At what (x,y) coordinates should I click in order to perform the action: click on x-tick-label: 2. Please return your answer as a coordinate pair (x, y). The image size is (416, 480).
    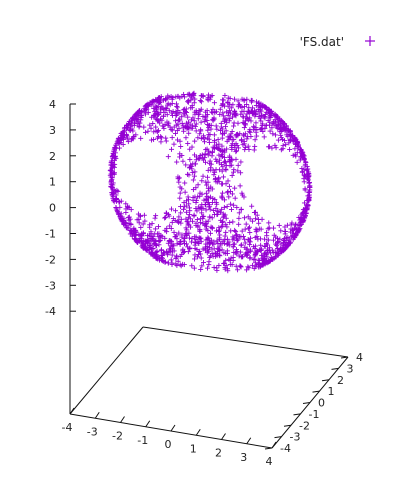
    Looking at the image, I should click on (218, 453).